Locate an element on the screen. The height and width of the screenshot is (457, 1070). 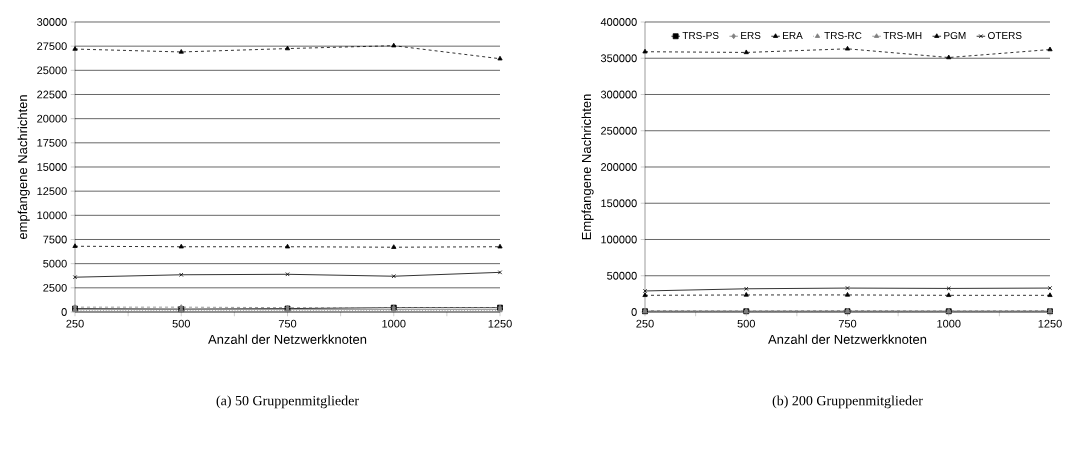
y-tick-label: 200000 is located at coordinates (619, 167).